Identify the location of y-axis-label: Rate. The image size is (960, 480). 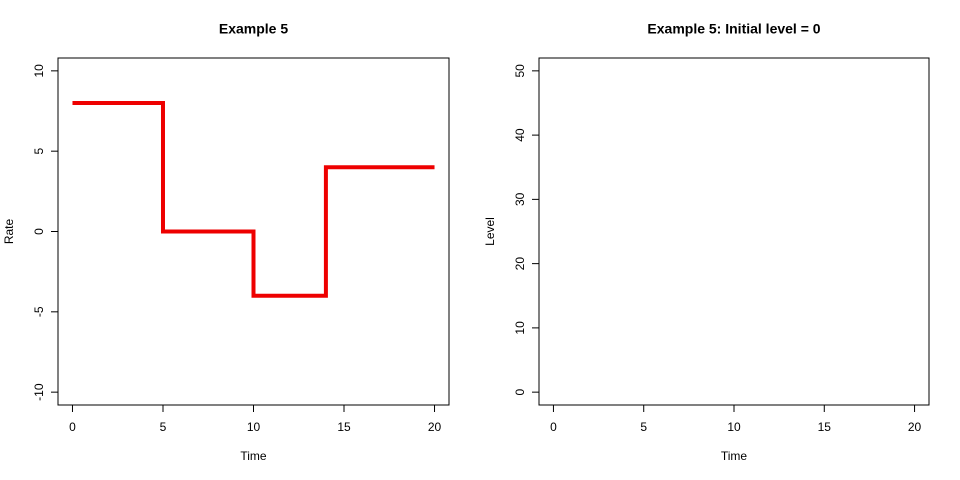
(9, 232).